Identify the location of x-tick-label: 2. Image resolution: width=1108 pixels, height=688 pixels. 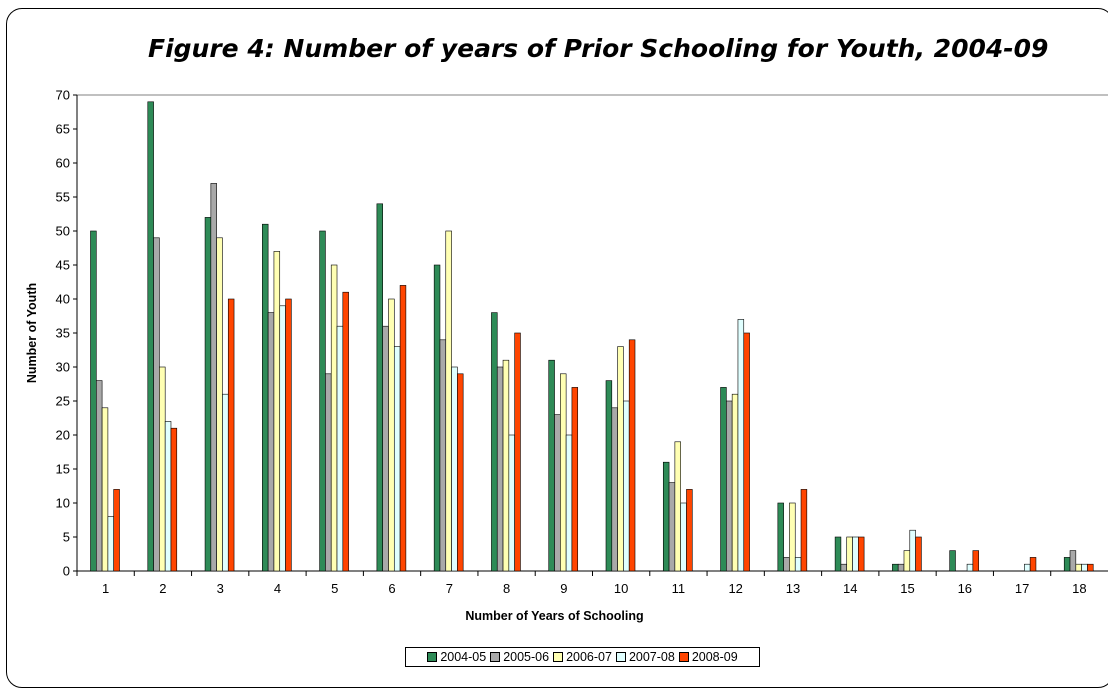
(162, 588).